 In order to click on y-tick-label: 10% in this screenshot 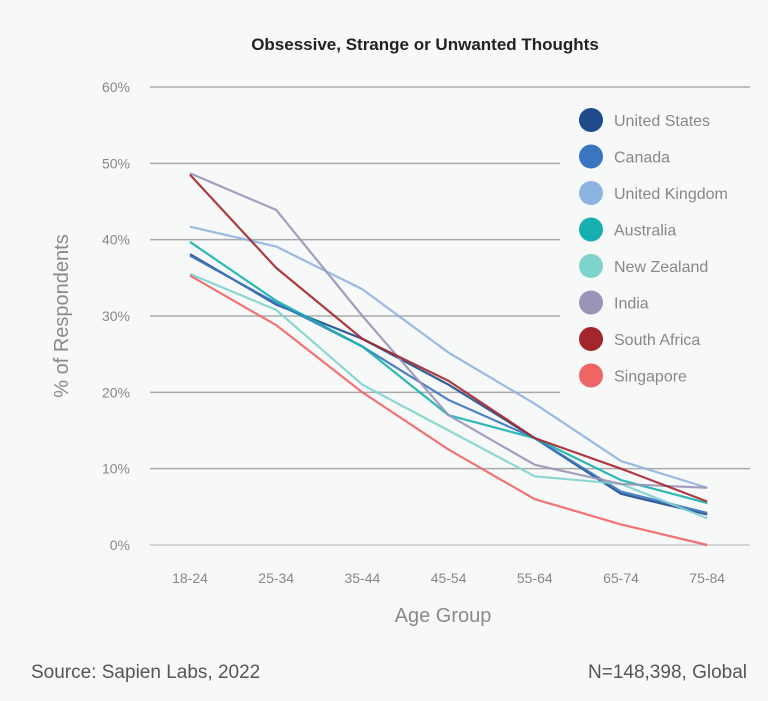, I will do `click(116, 469)`.